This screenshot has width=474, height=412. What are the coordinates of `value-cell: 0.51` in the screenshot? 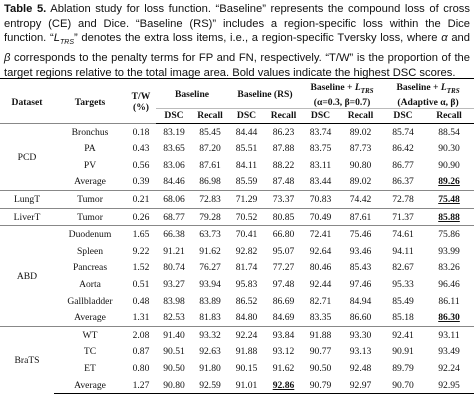 It's located at (141, 285).